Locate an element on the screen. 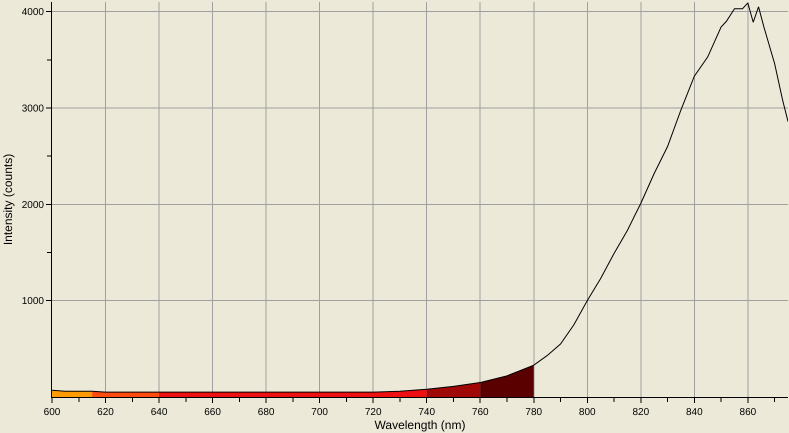 This screenshot has width=789, height=433. y-tick-label: 3000 is located at coordinates (33, 108).